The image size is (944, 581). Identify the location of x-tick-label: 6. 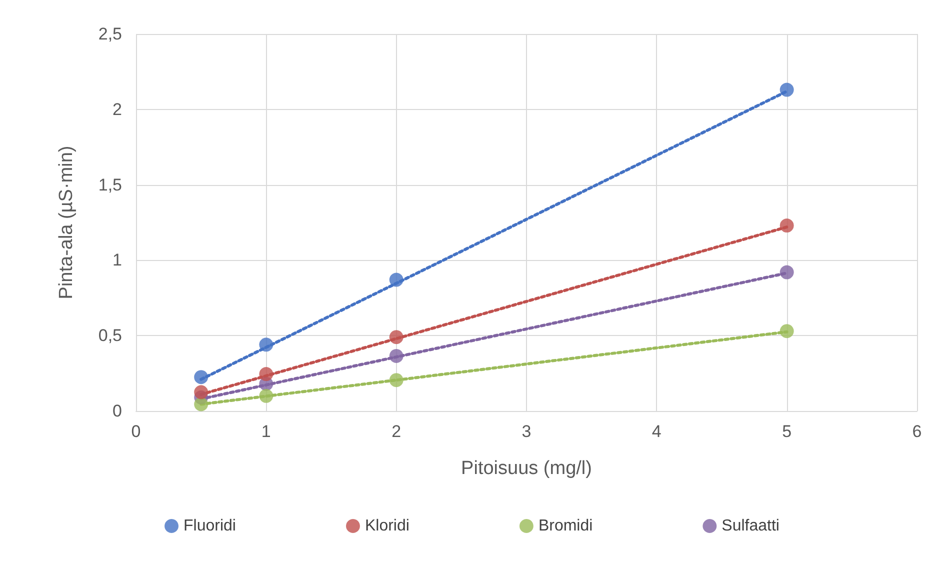
(917, 431).